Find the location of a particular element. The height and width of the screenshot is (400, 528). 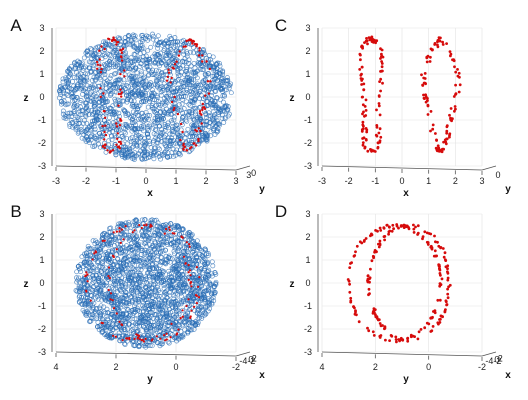

depth-axis-label: x is located at coordinates (262, 375).